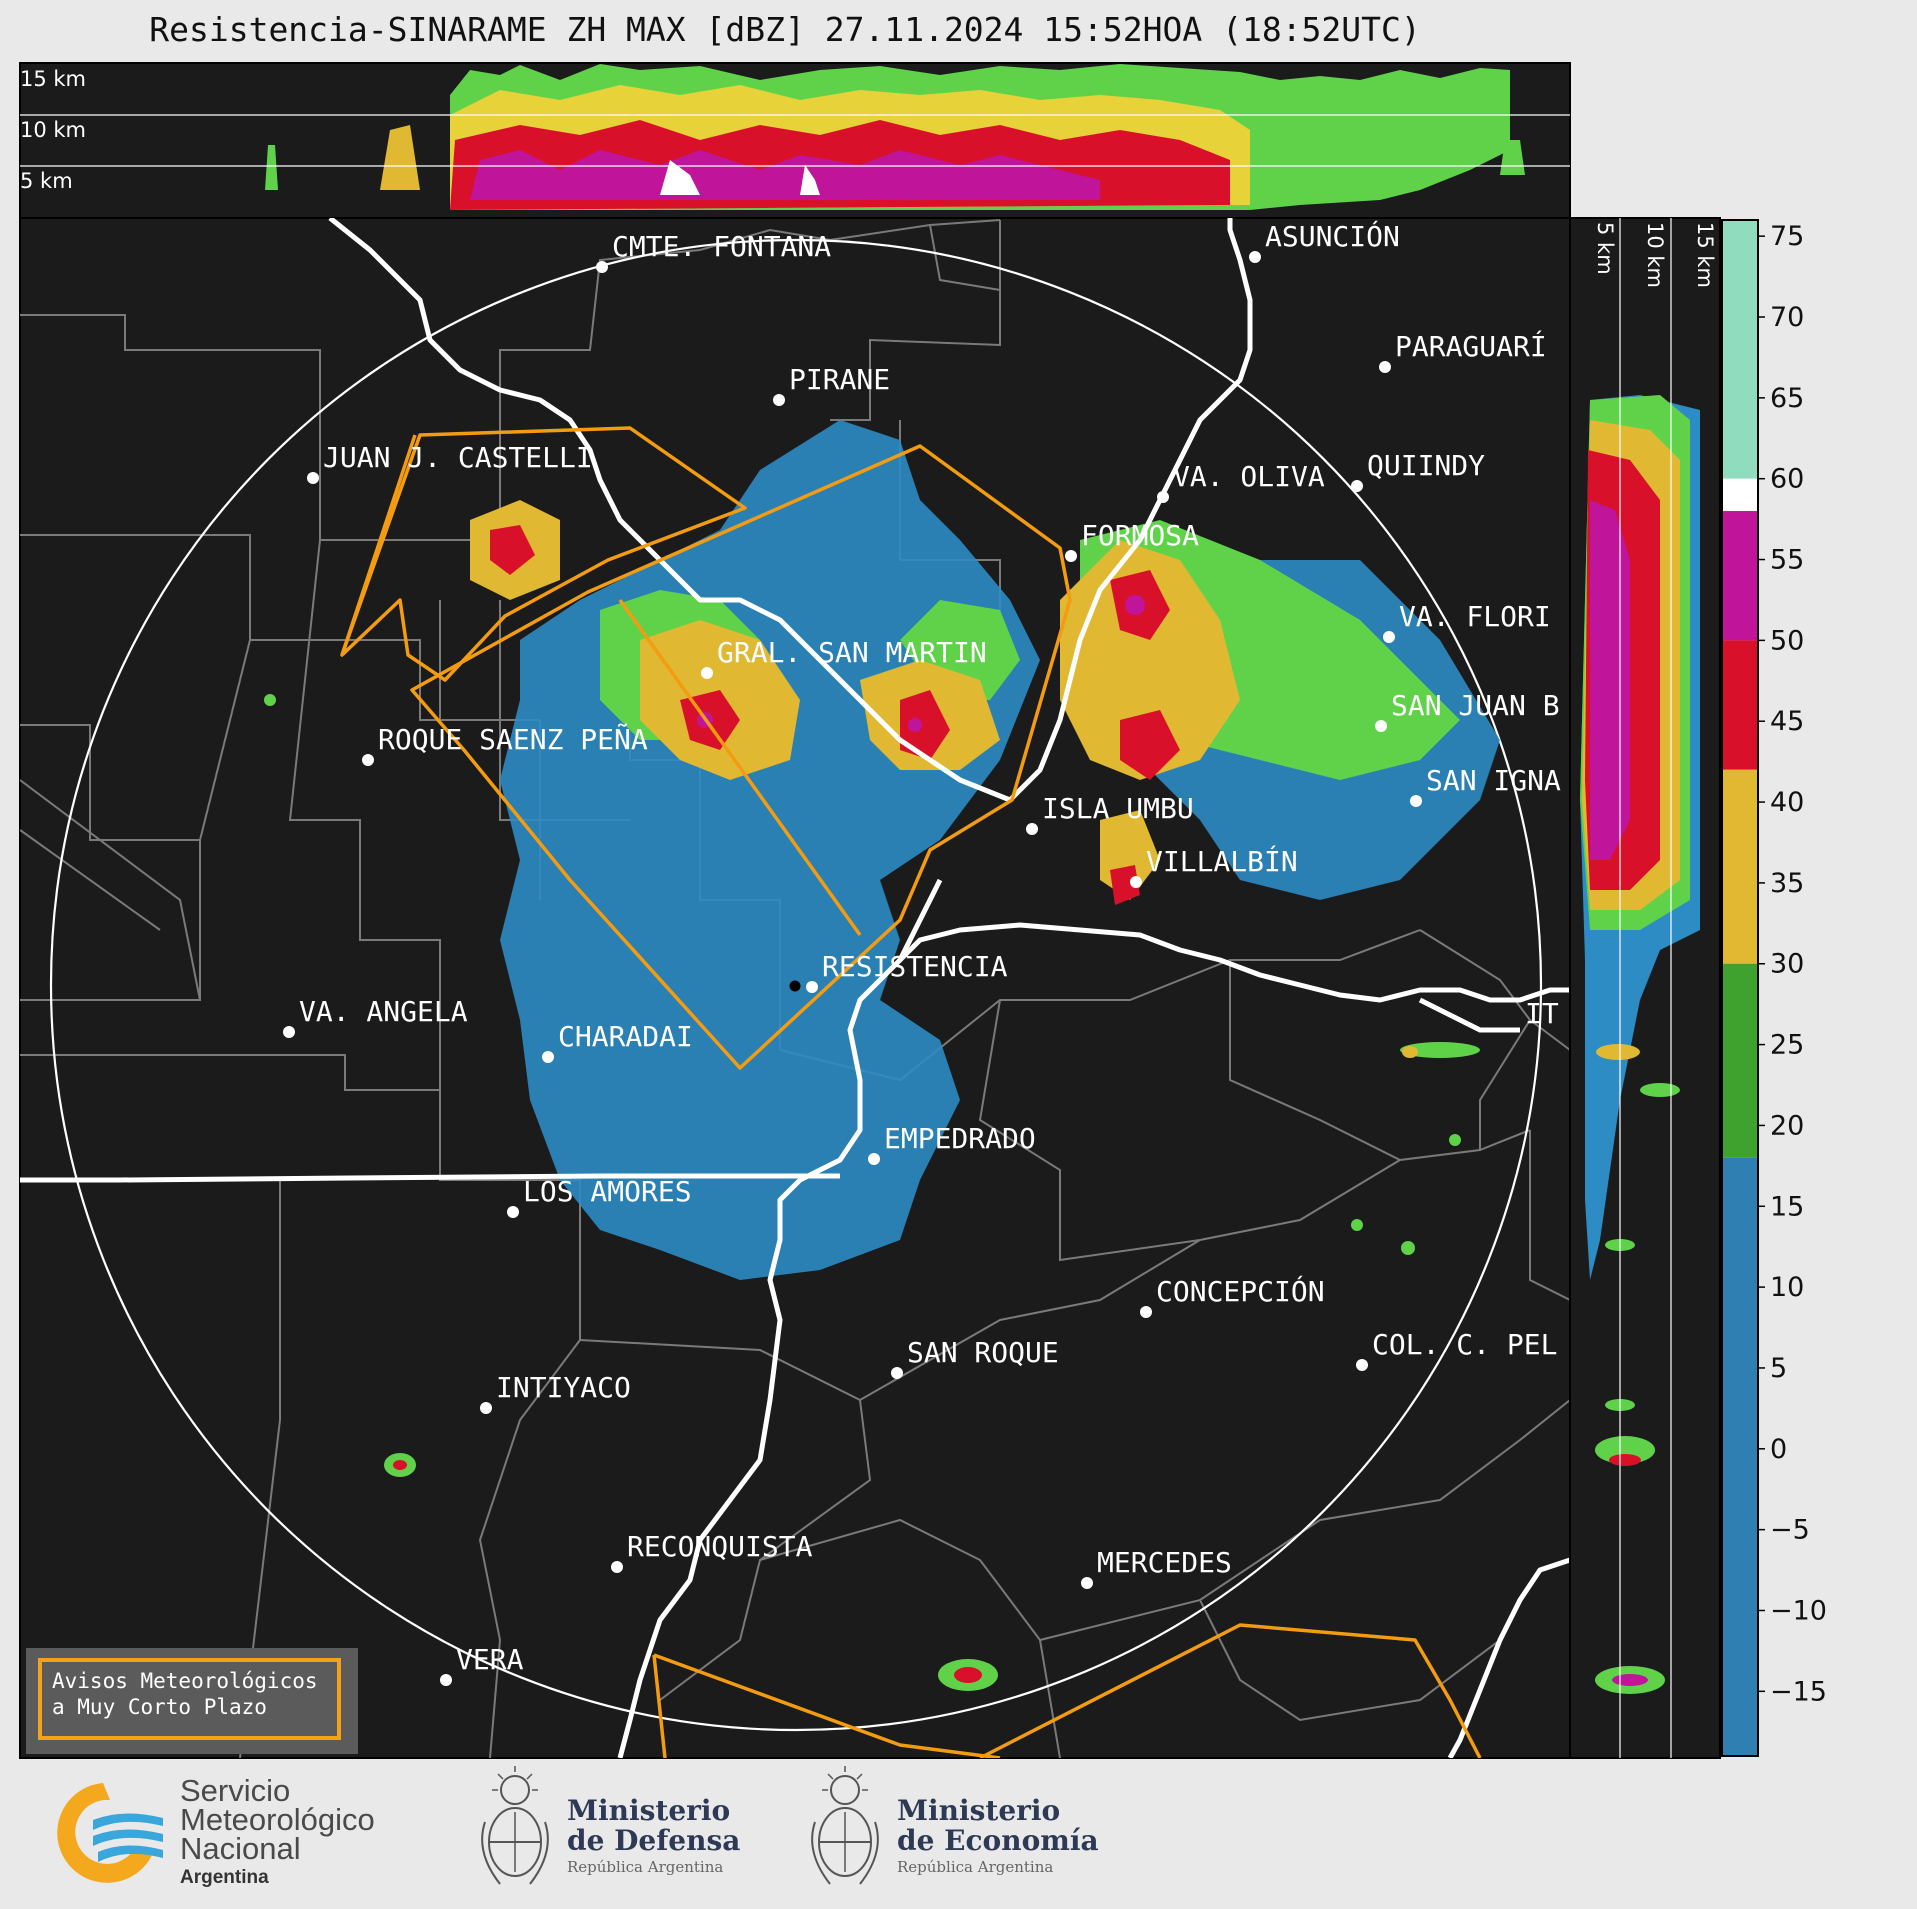 The height and width of the screenshot is (1909, 1917). What do you see at coordinates (1787, 802) in the screenshot?
I see `colorbar-tick-label: 40` at bounding box center [1787, 802].